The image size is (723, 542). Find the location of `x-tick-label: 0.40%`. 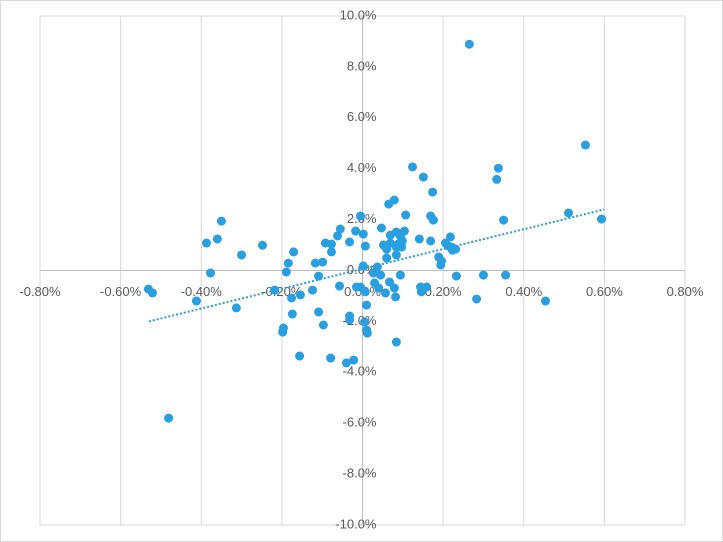

x-tick-label: 0.40% is located at coordinates (523, 291).